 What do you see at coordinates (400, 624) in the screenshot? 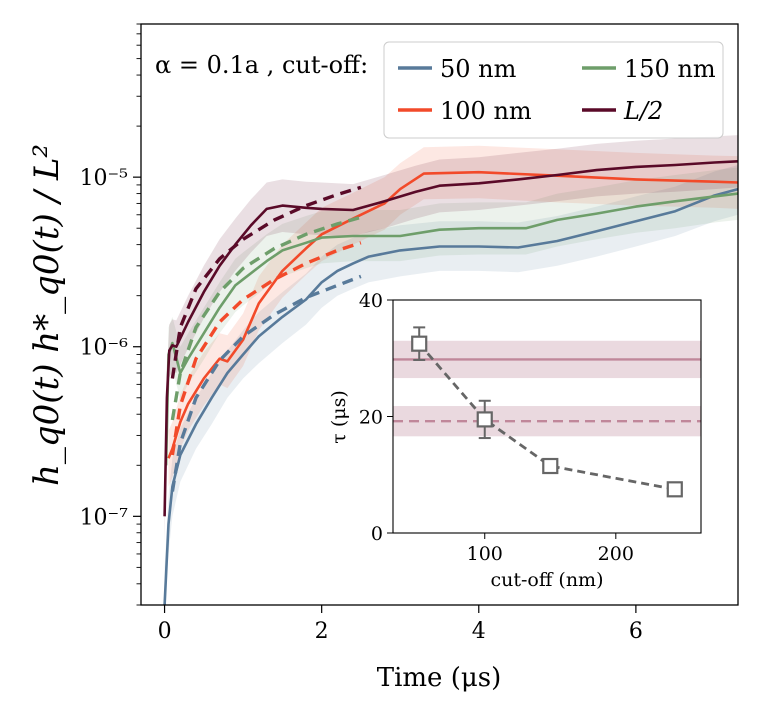
I see `main-x-ticks: 0 2 4 6` at bounding box center [400, 624].